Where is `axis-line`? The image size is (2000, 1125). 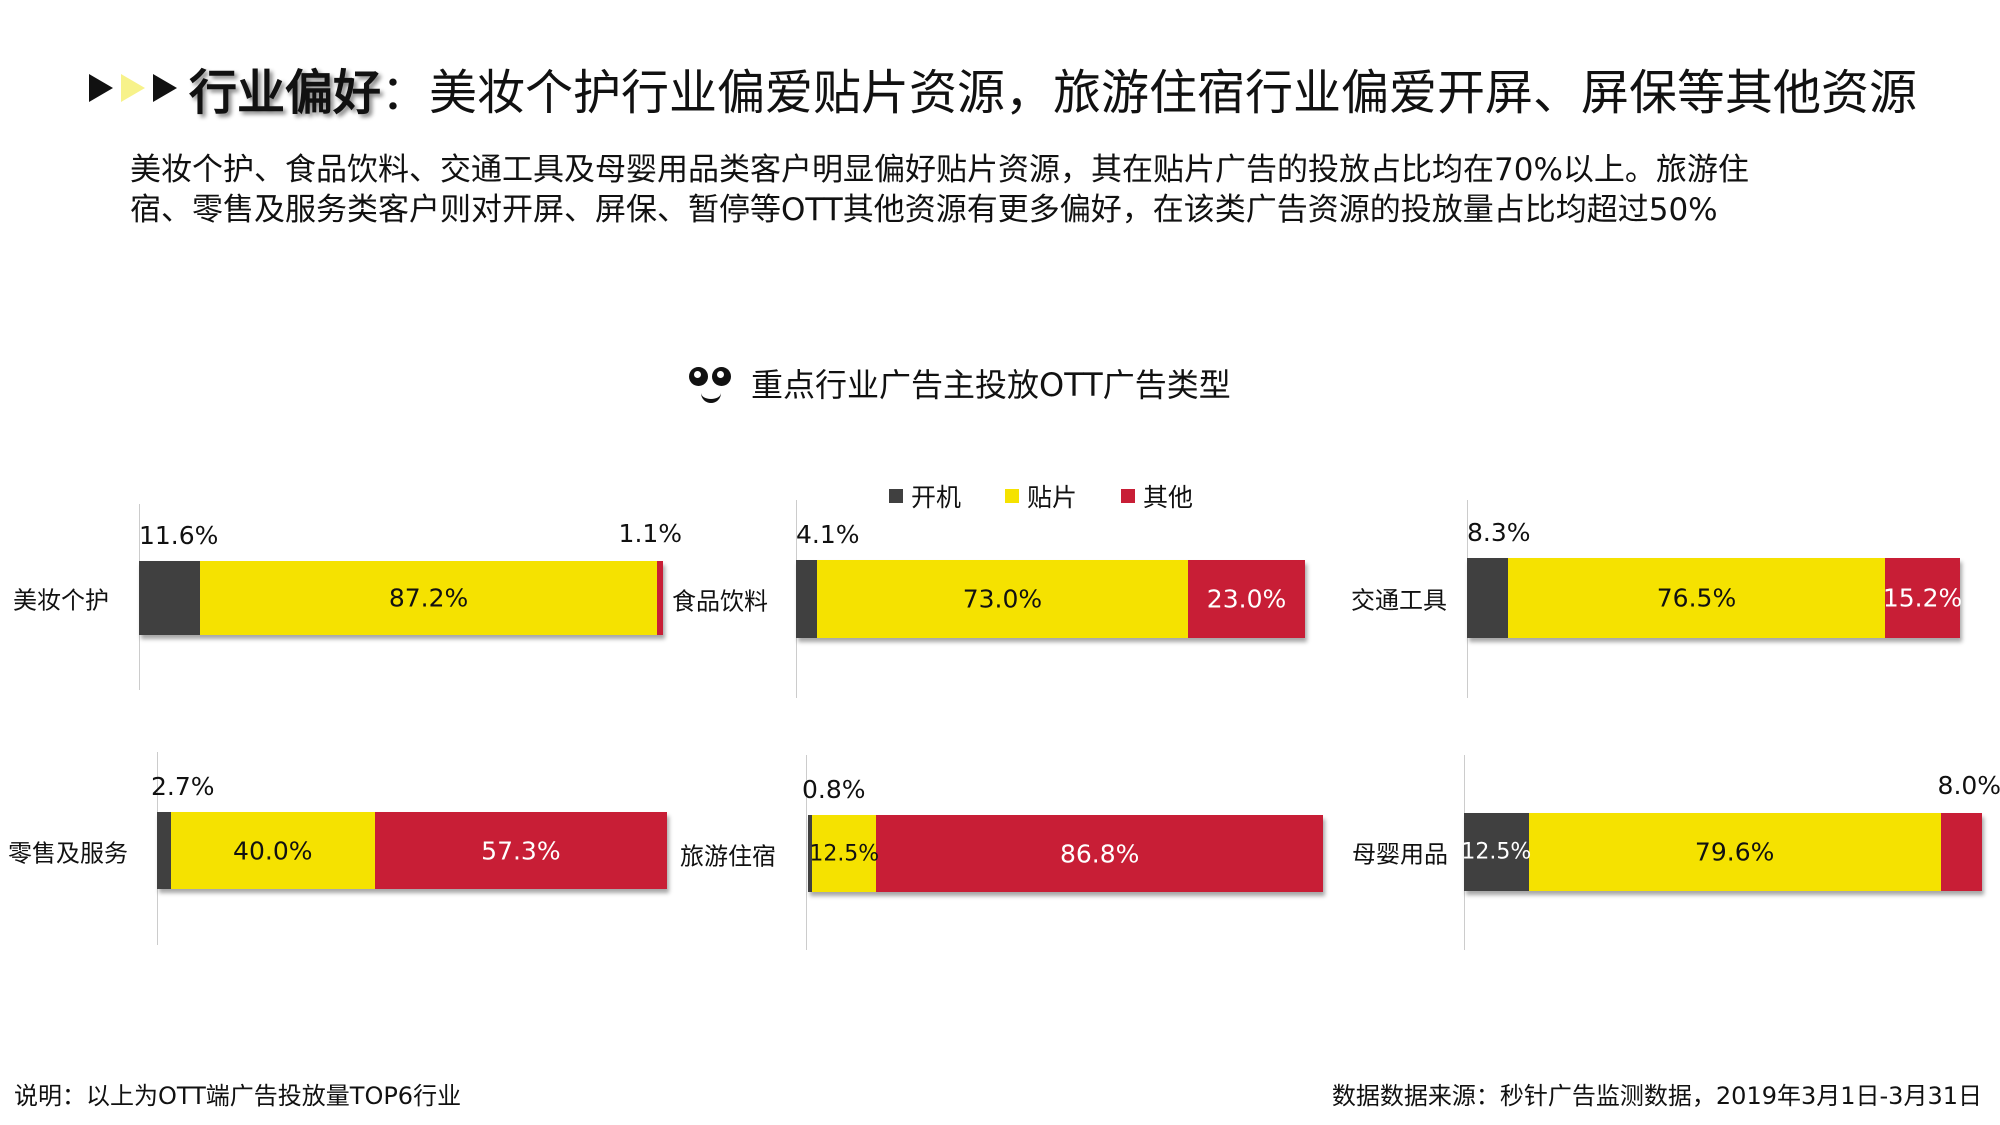 axis-line is located at coordinates (806, 852).